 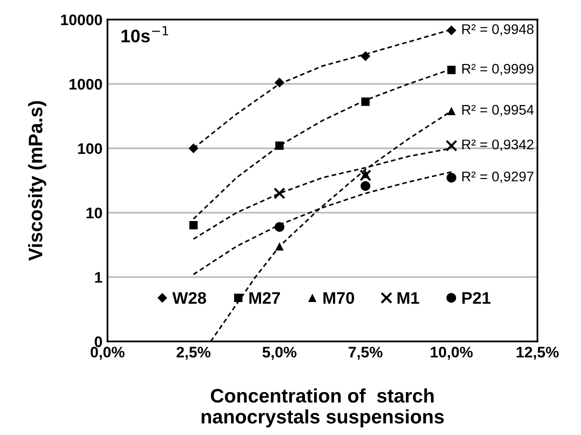 What do you see at coordinates (338, 298) in the screenshot?
I see `legend-label: M70` at bounding box center [338, 298].